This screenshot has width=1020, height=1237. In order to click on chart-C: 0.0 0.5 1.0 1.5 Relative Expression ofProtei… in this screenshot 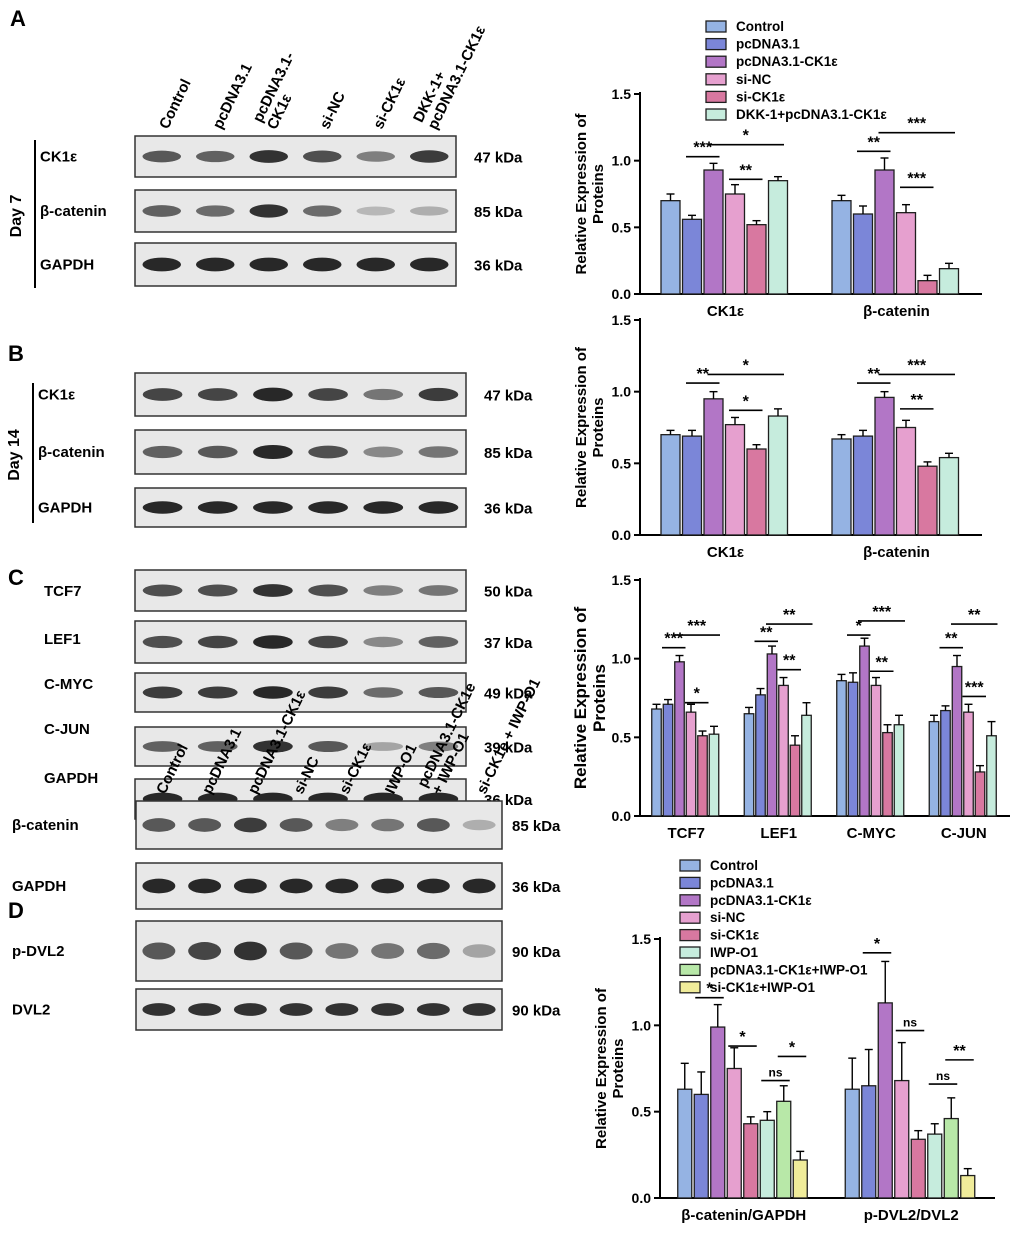, I will do `click(790, 707)`.